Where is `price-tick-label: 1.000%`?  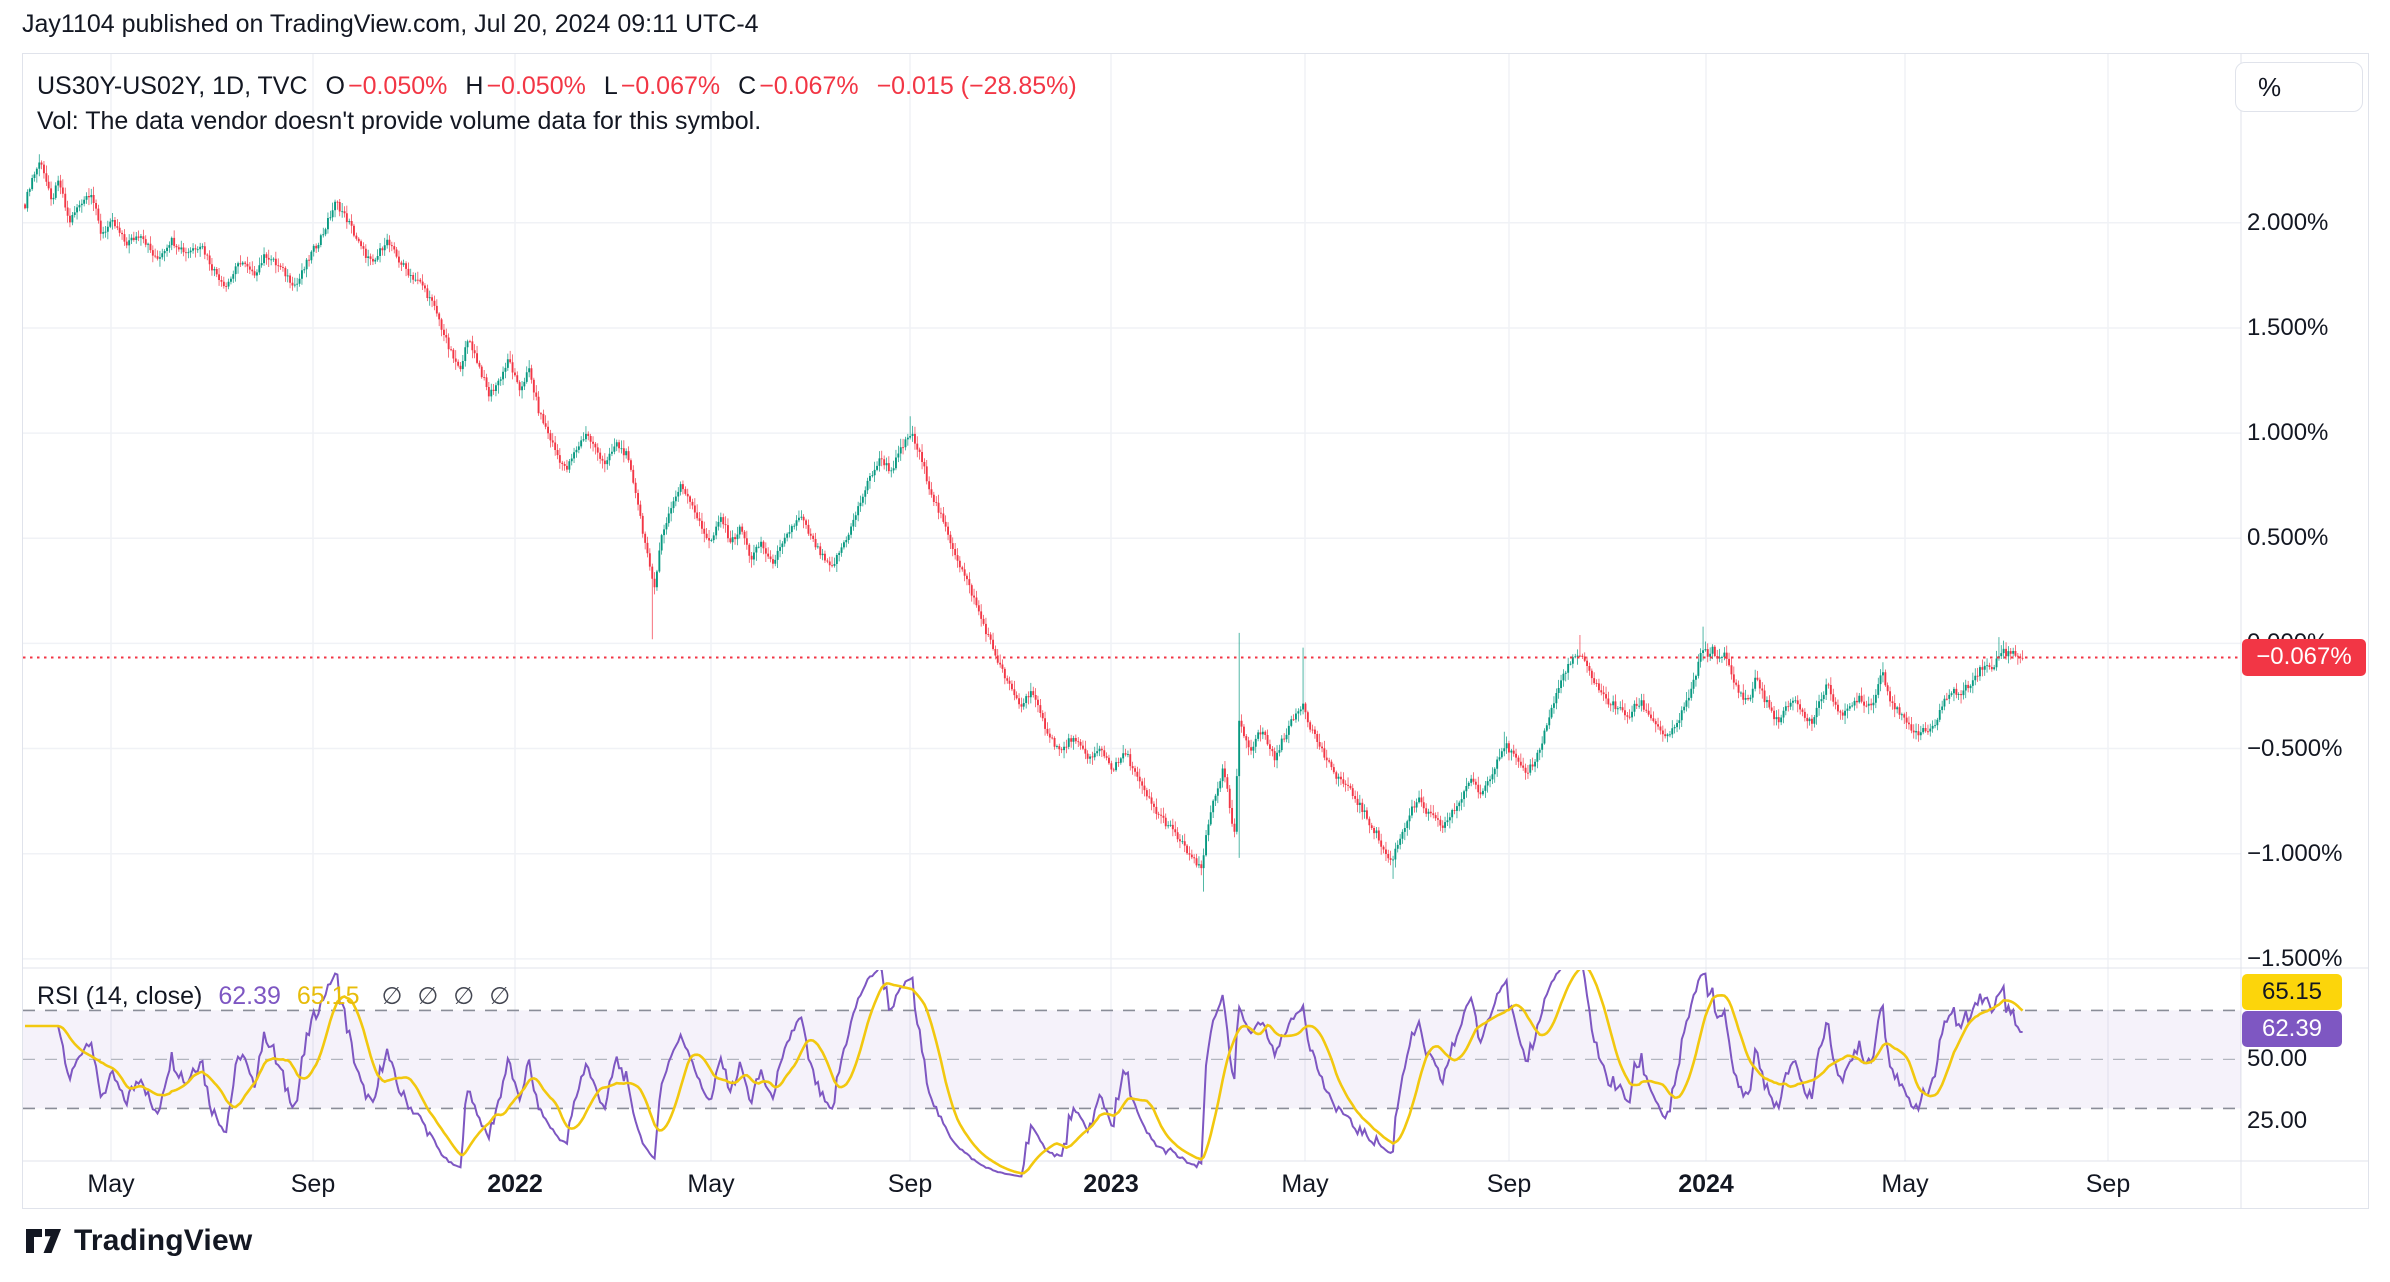 price-tick-label: 1.000% is located at coordinates (2288, 433).